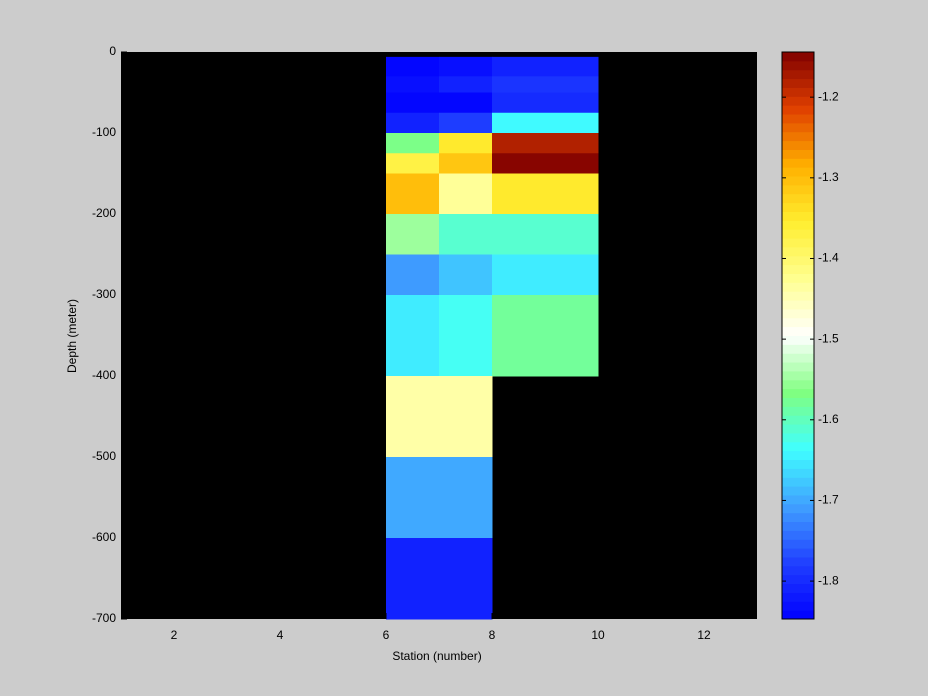 The height and width of the screenshot is (696, 928). What do you see at coordinates (828, 96) in the screenshot?
I see `colorbar-tick-label: -1.2` at bounding box center [828, 96].